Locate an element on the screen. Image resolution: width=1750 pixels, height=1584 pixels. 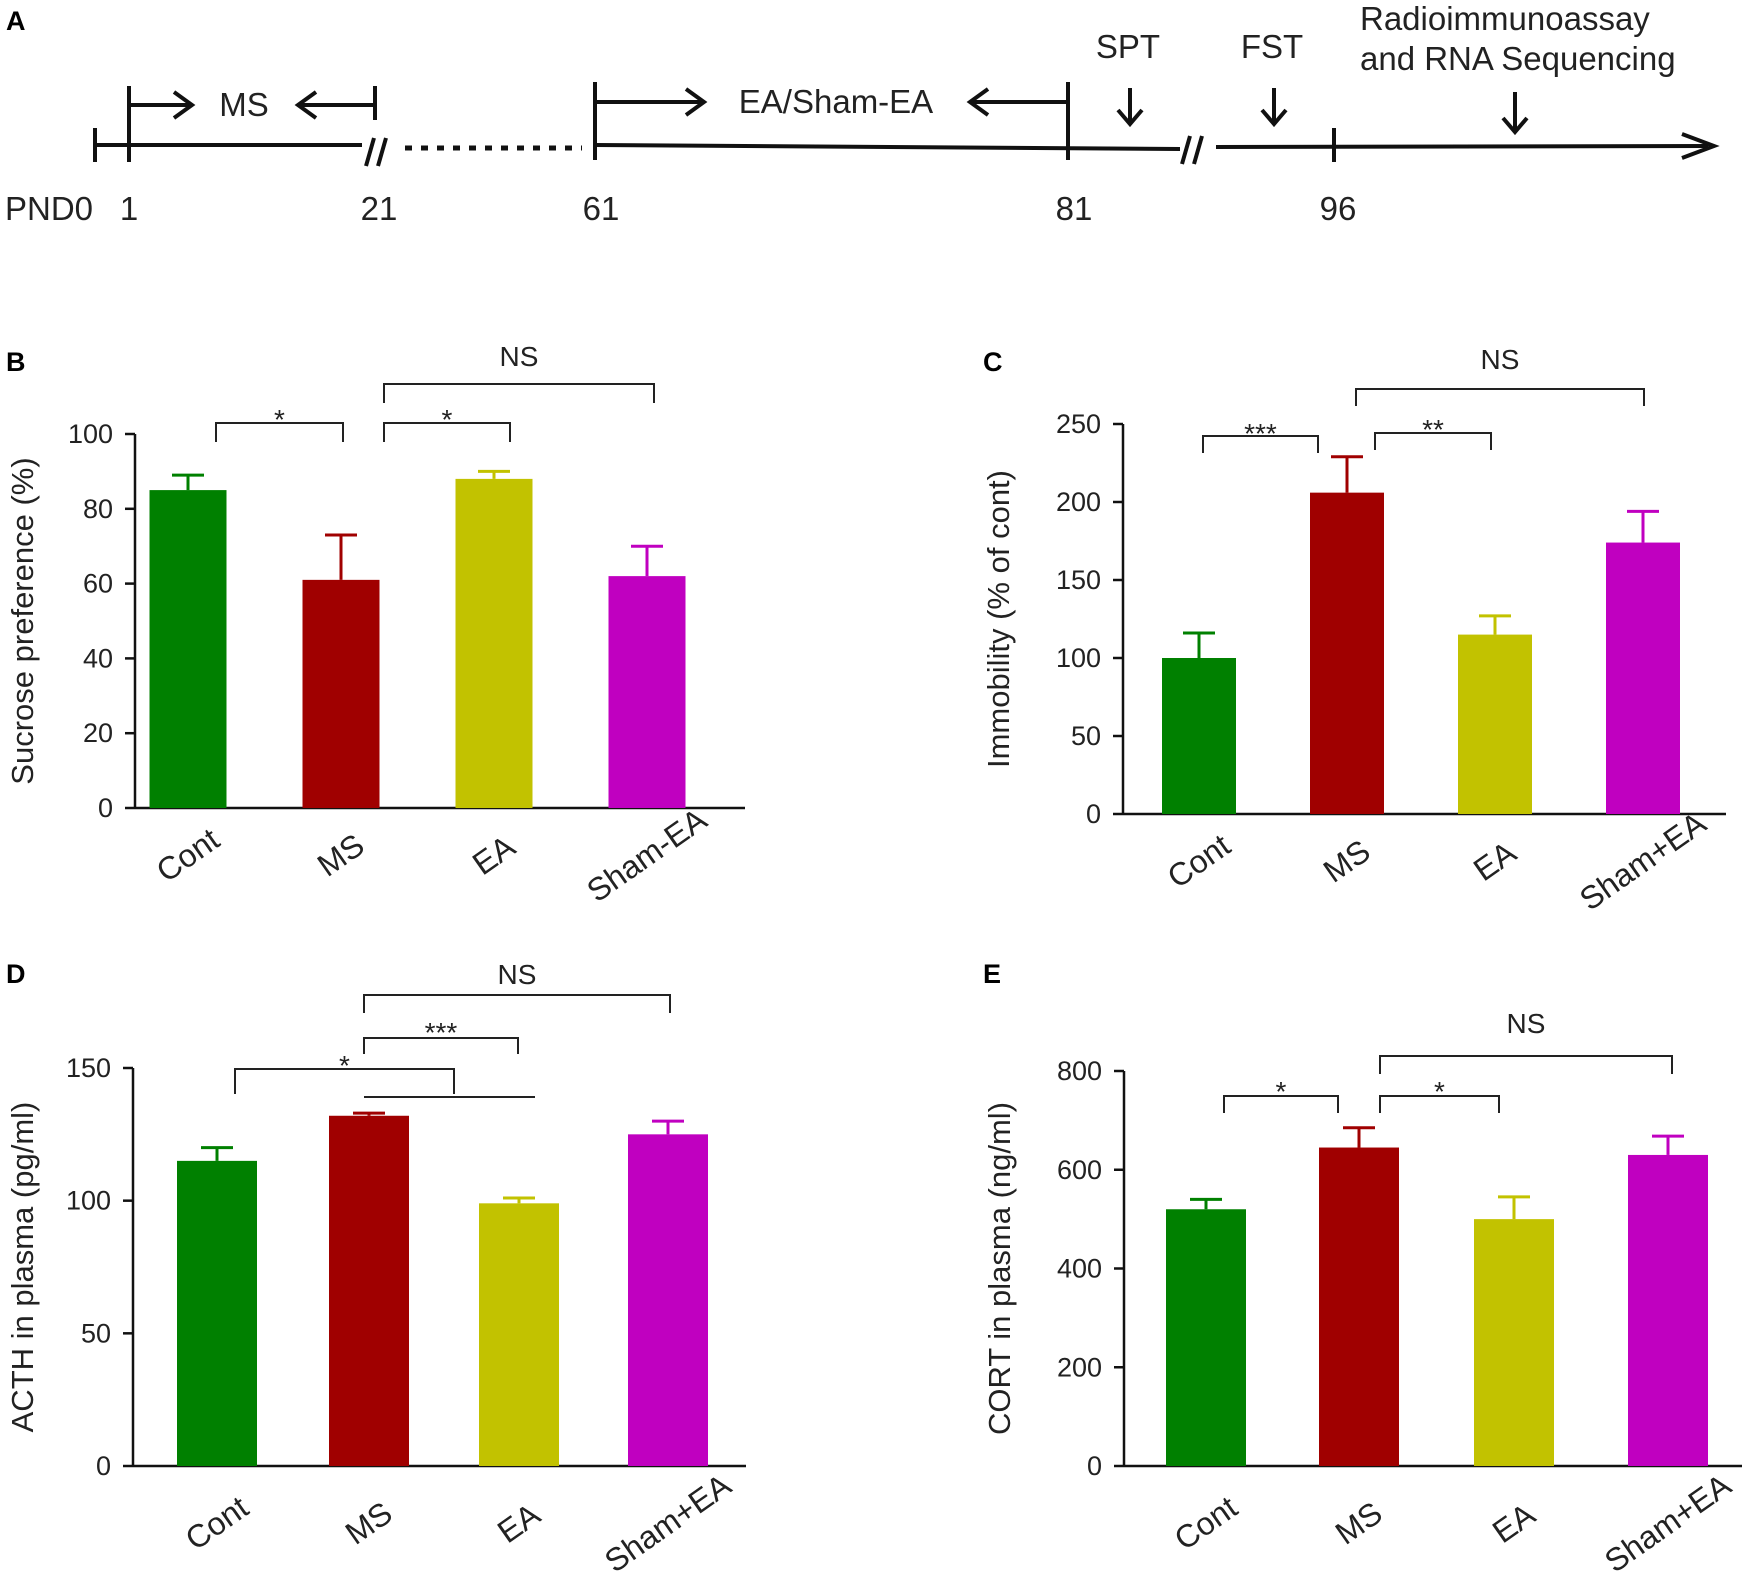
significance-label: ** is located at coordinates (1433, 429).